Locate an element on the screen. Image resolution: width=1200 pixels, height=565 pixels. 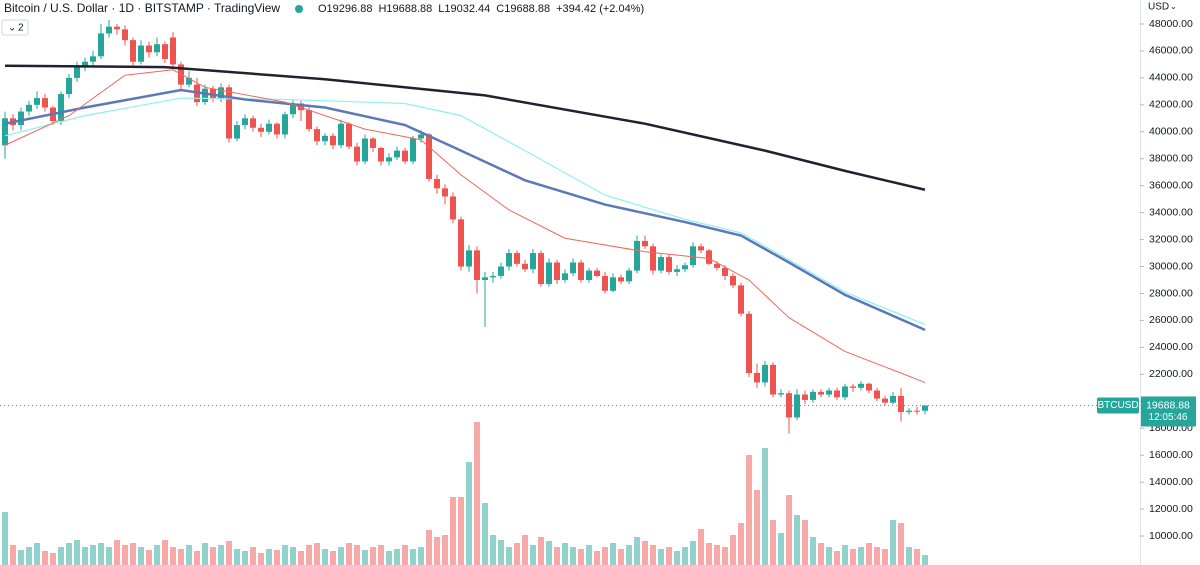
currency: USD is located at coordinates (1158, 7).